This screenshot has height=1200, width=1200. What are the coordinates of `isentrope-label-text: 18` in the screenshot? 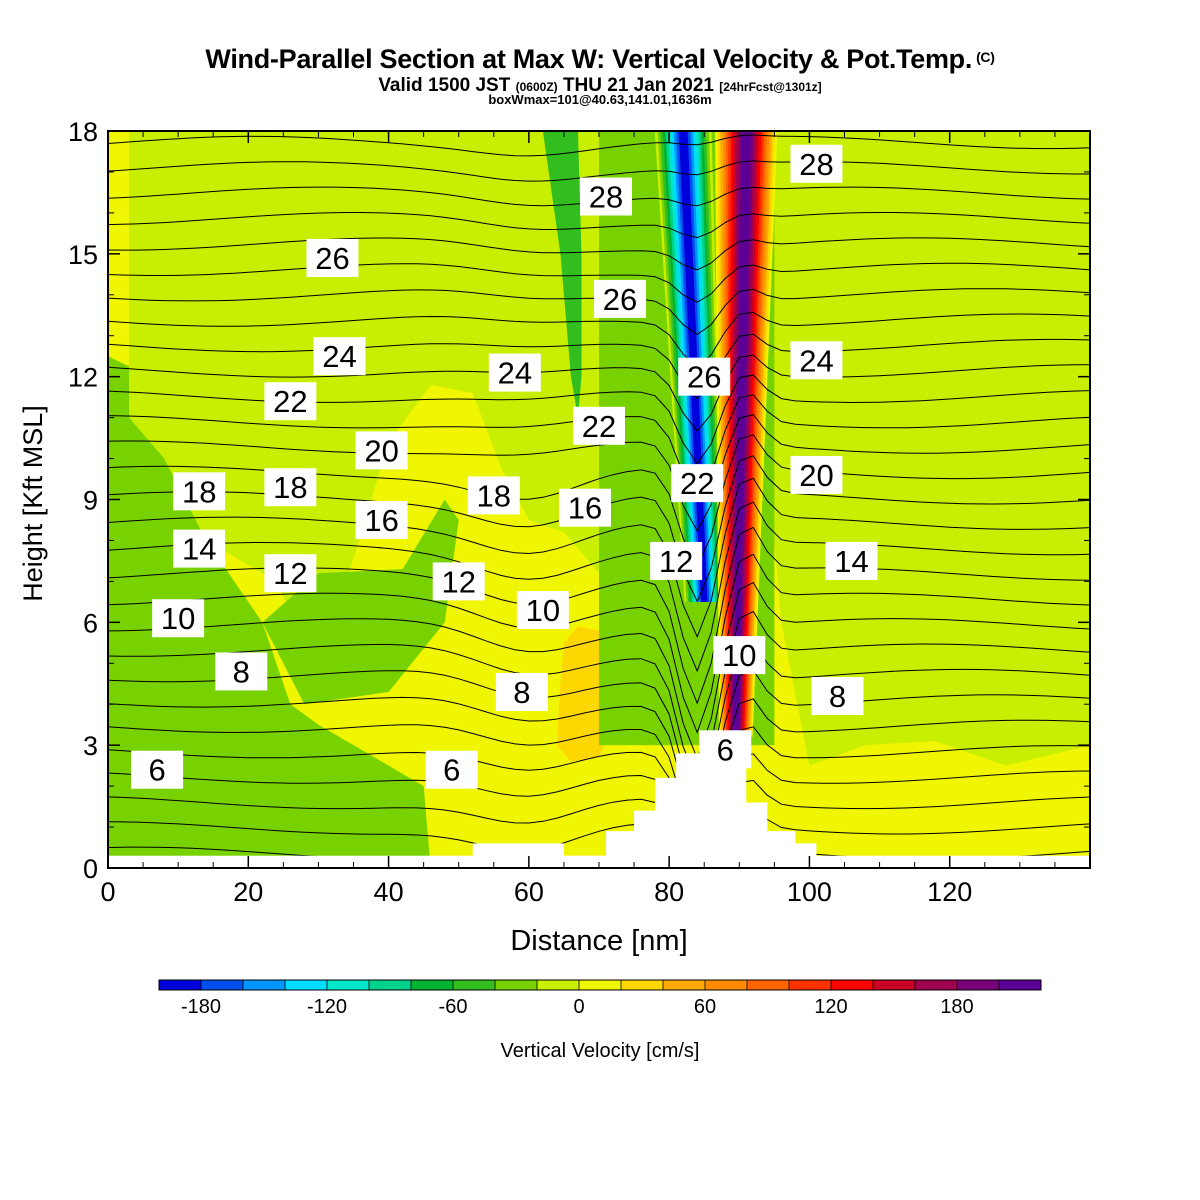 It's located at (290, 487).